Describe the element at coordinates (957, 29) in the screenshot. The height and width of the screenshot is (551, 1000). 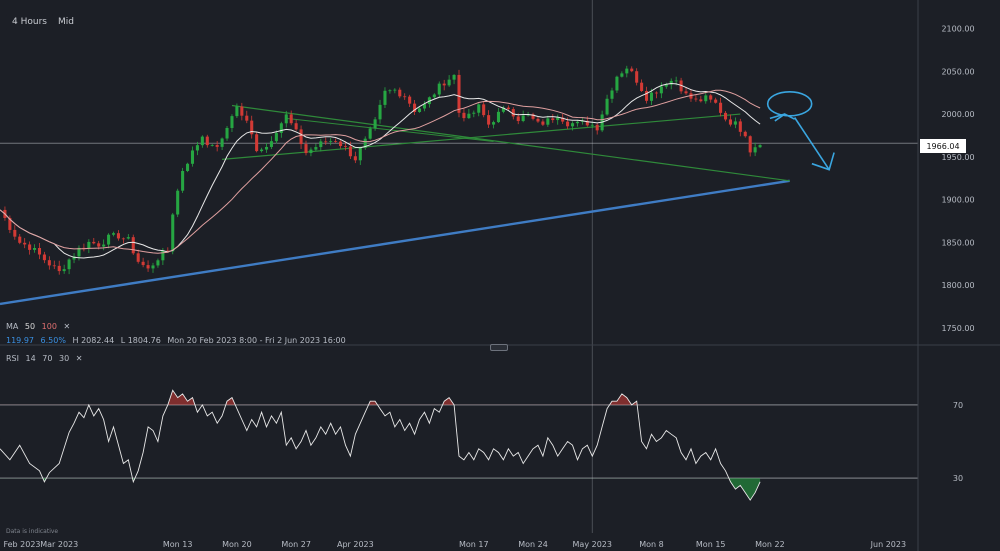
I see `y-tick-label: 2100.00` at that location.